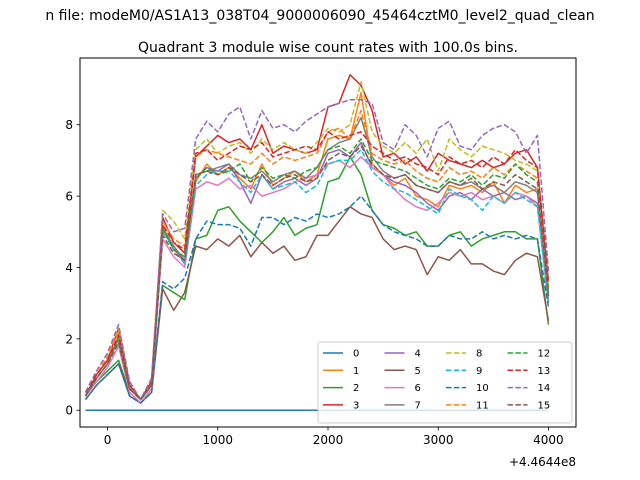 The image size is (640, 480). Describe the element at coordinates (479, 354) in the screenshot. I see `legend-label-8: 8` at that location.